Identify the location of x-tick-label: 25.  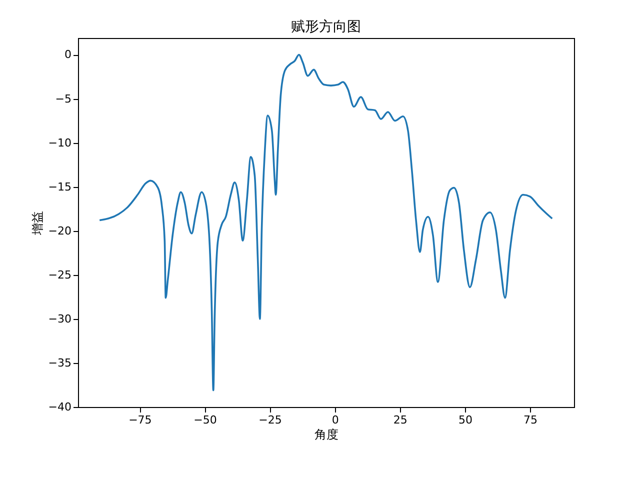
(400, 420).